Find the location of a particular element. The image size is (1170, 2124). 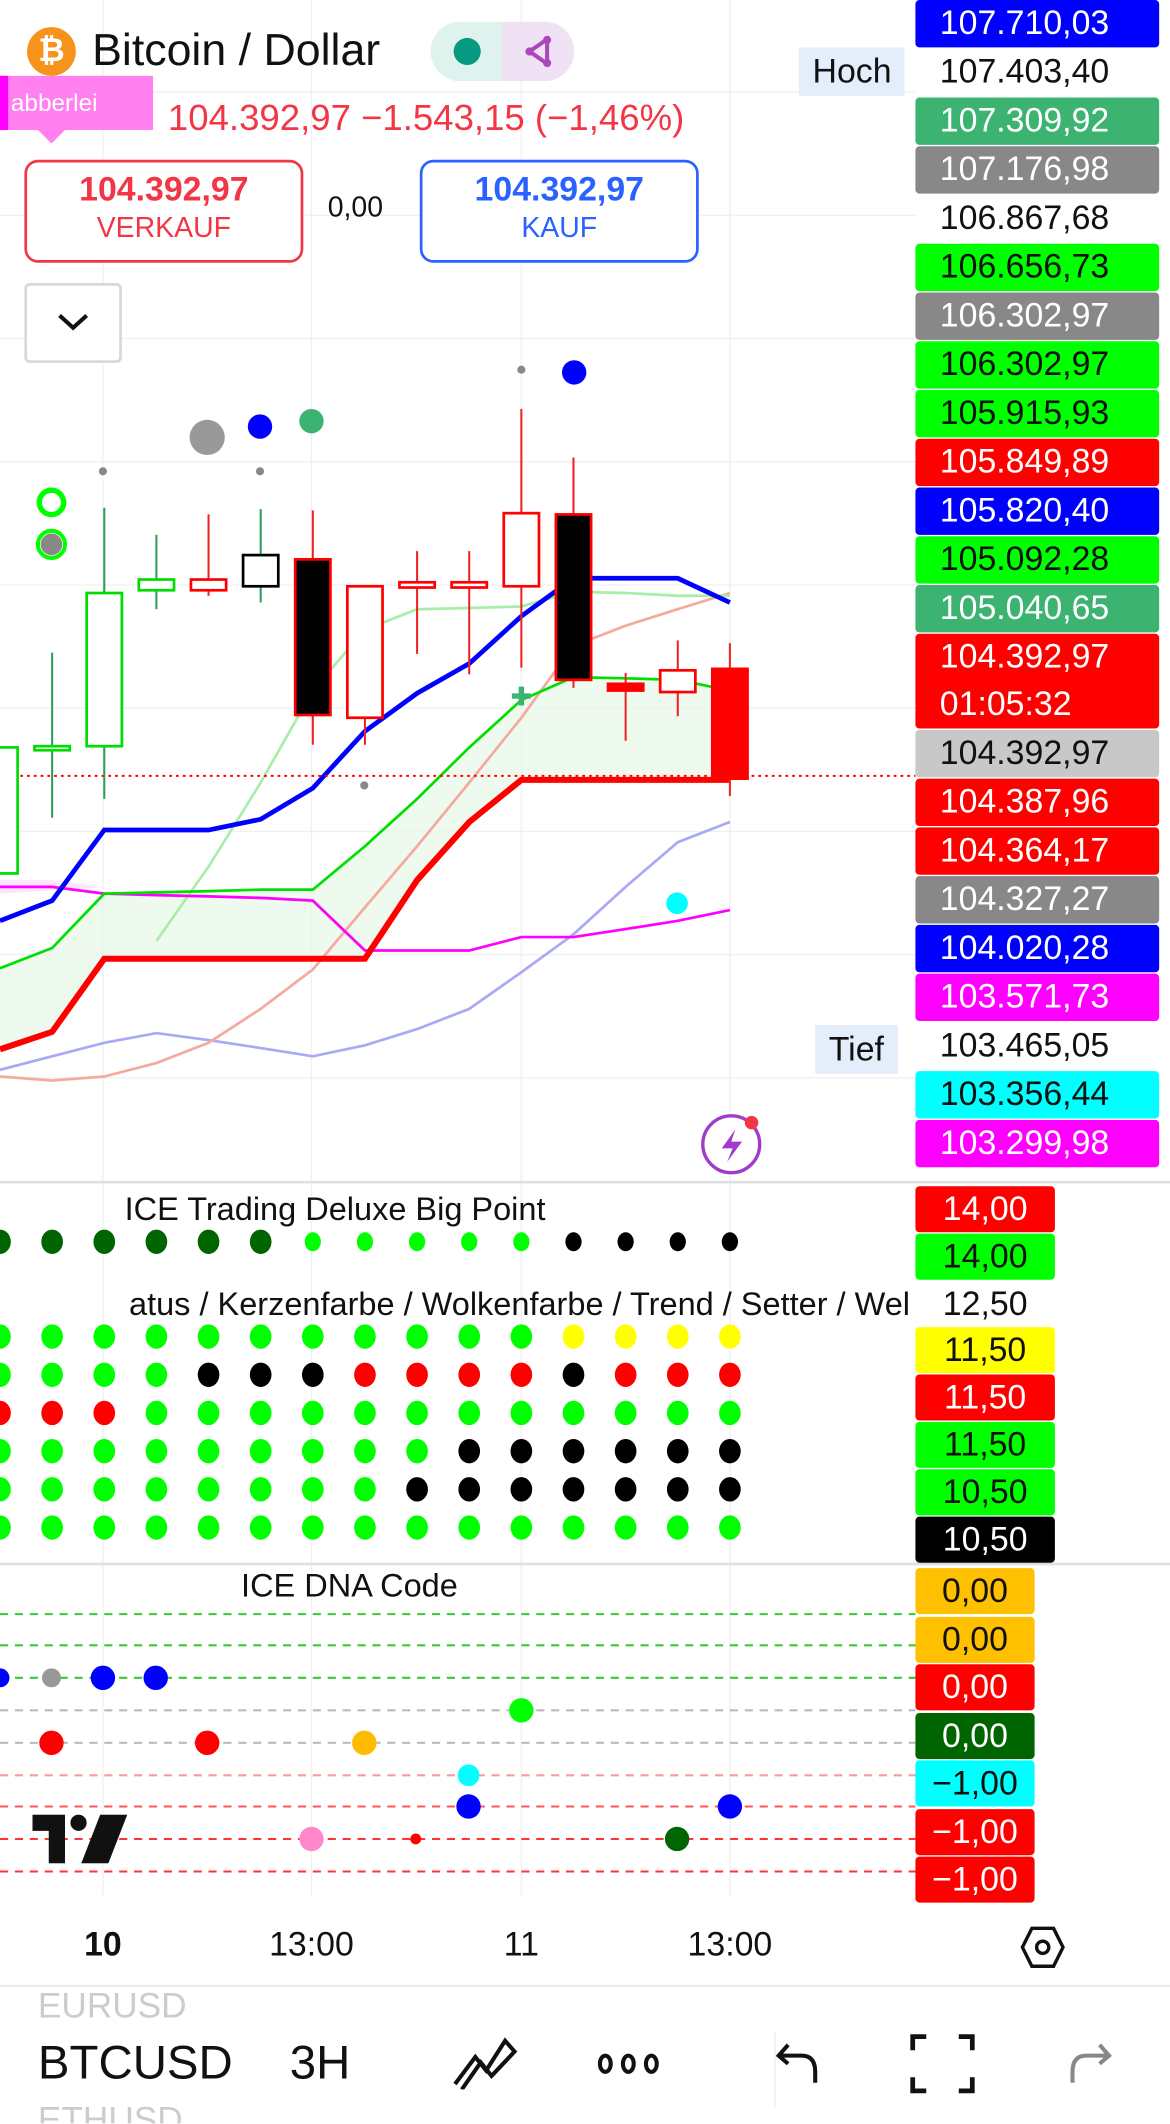

signal-ring is located at coordinates (51, 502).